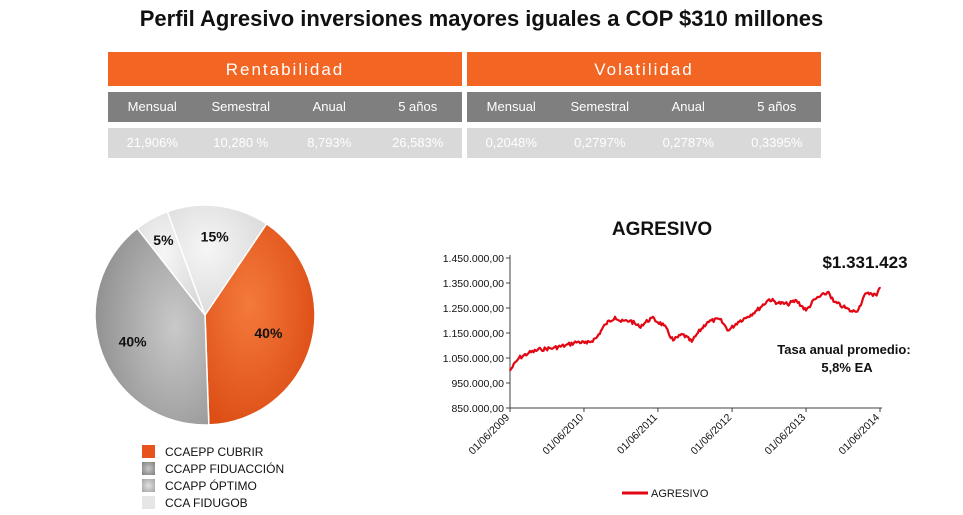  Describe the element at coordinates (859, 435) in the screenshot. I see `x-tick-label: 01/06/2014` at that location.